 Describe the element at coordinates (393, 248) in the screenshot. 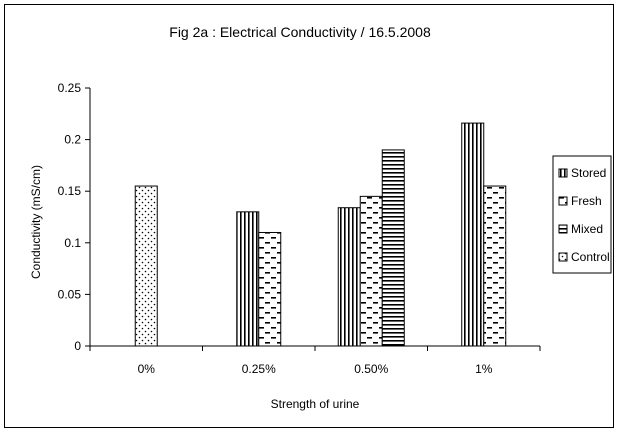

I see `bar-mixed` at that location.